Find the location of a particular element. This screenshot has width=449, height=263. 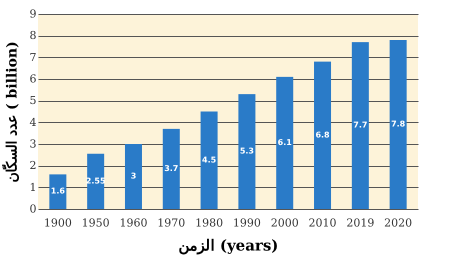

y-tick-label: 5 is located at coordinates (33, 101).